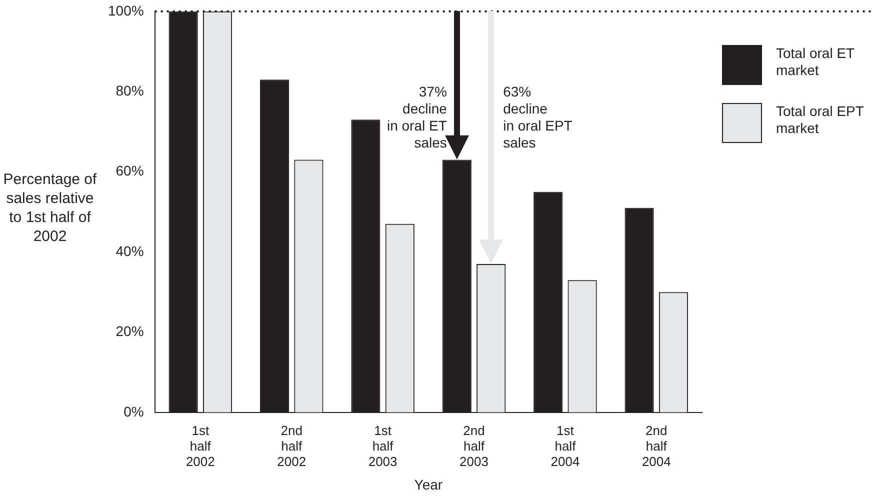 This screenshot has width=877, height=498. I want to click on annotation: 37% decline in oral ET sales, so click(417, 116).